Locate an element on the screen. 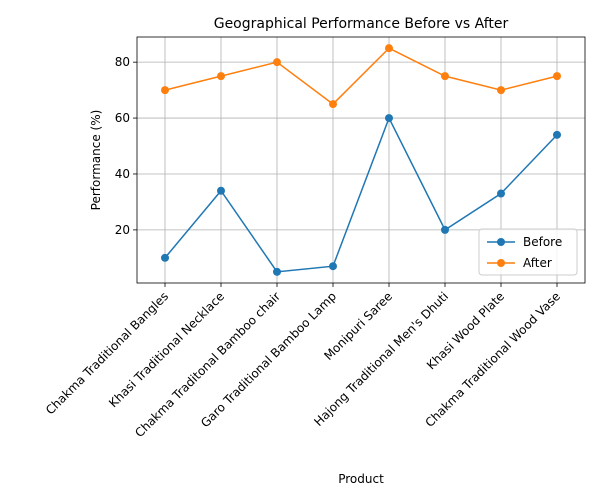 The width and height of the screenshot is (600, 500). legend-label-after: After is located at coordinates (537, 263).